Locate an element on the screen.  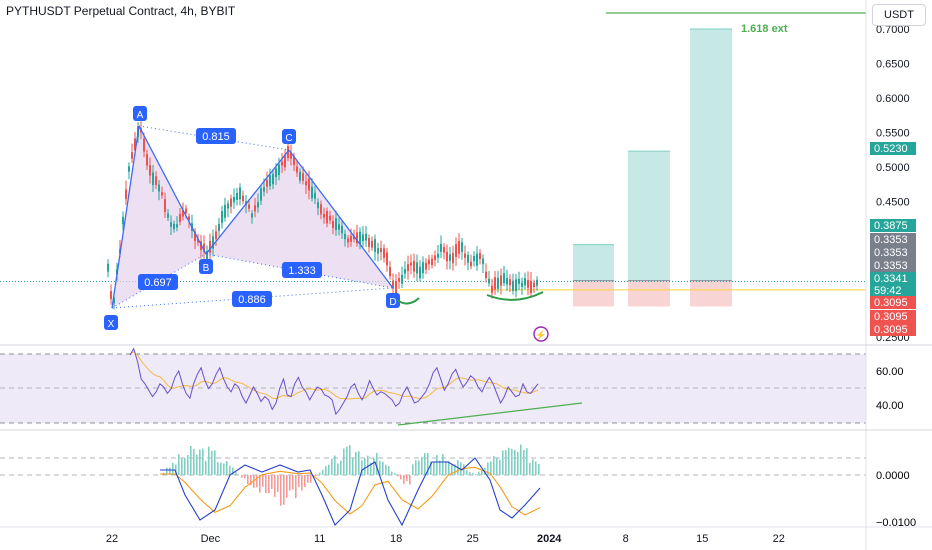
price-tick-label: 0.6000 is located at coordinates (893, 99).